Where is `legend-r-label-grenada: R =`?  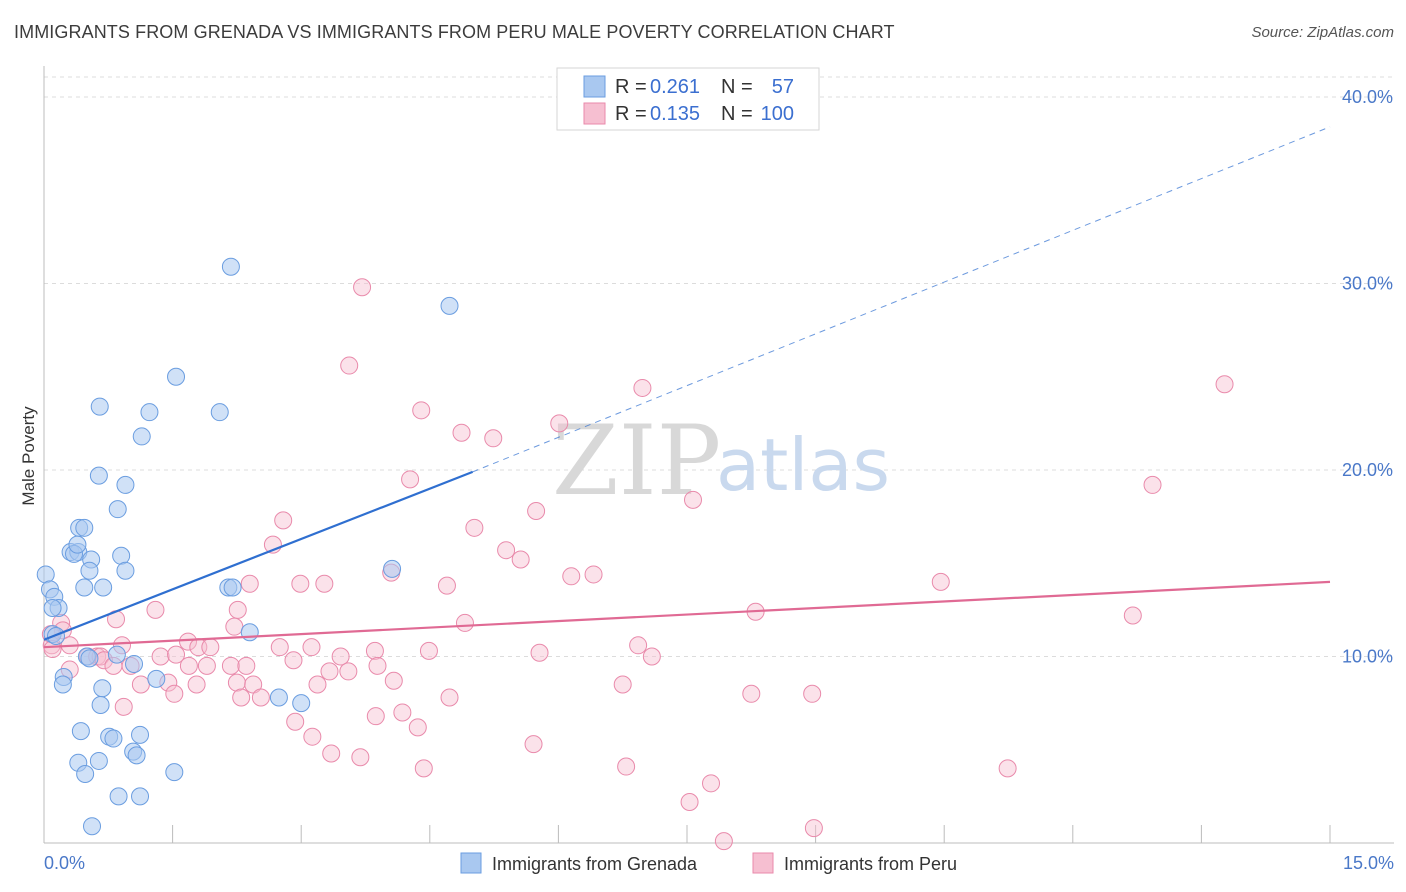
legend-r-label-grenada: R = is located at coordinates (631, 87).